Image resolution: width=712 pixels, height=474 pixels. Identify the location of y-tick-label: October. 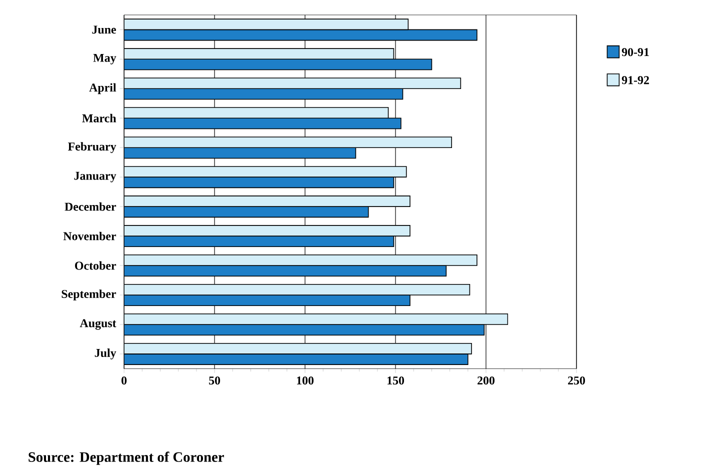
(95, 265).